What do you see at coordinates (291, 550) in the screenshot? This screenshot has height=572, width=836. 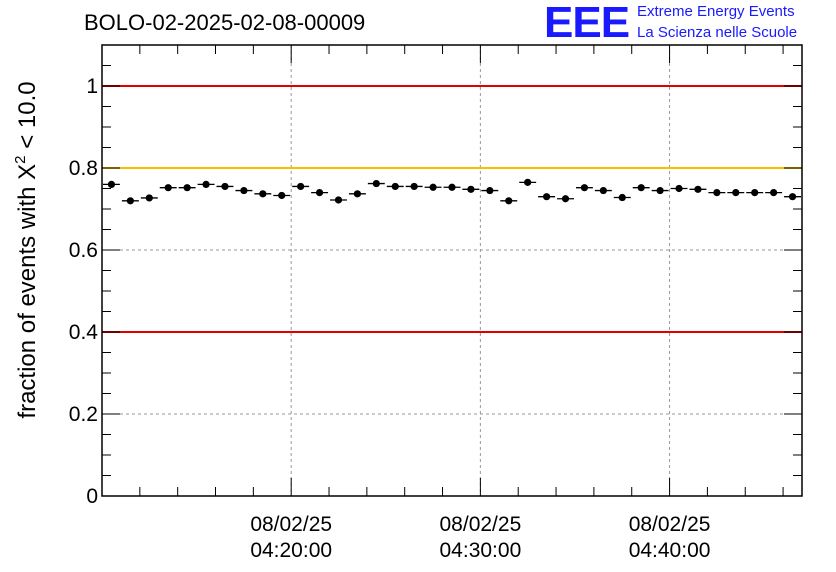 I see `x-tick-label-time: 04:20:00` at bounding box center [291, 550].